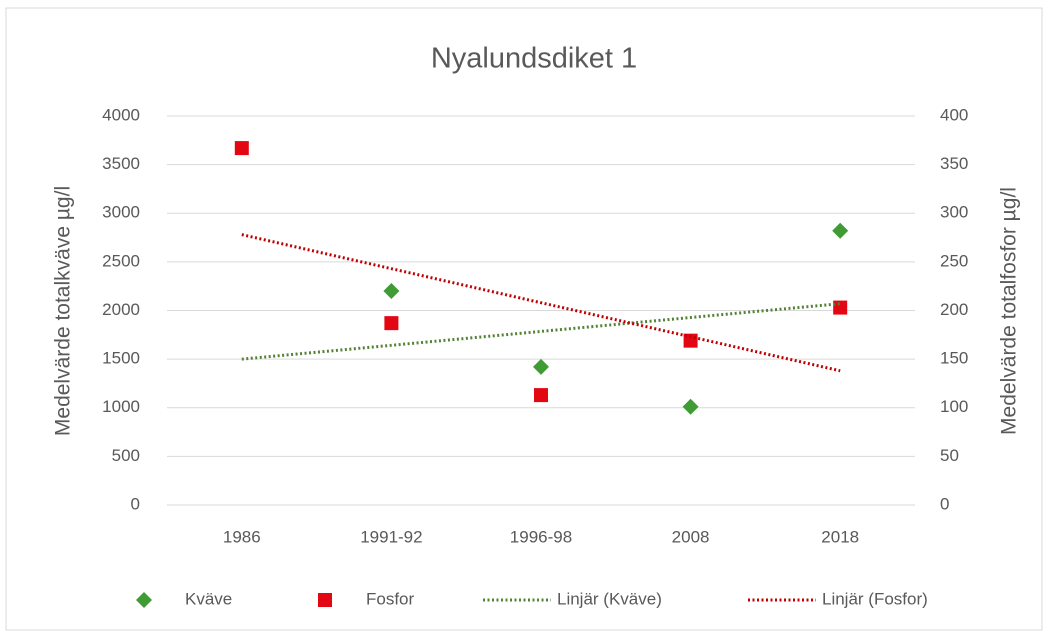 The image size is (1049, 635). What do you see at coordinates (954, 406) in the screenshot?
I see `y2-tick-label: 100` at bounding box center [954, 406].